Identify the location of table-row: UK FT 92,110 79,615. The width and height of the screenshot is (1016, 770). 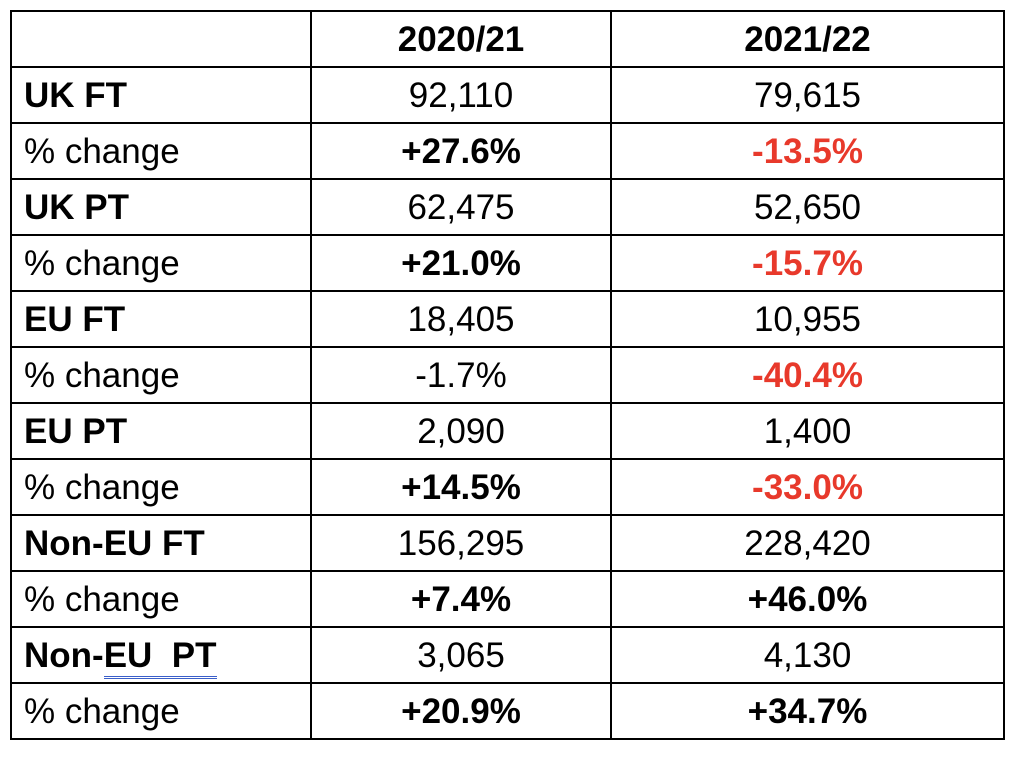
(507, 95).